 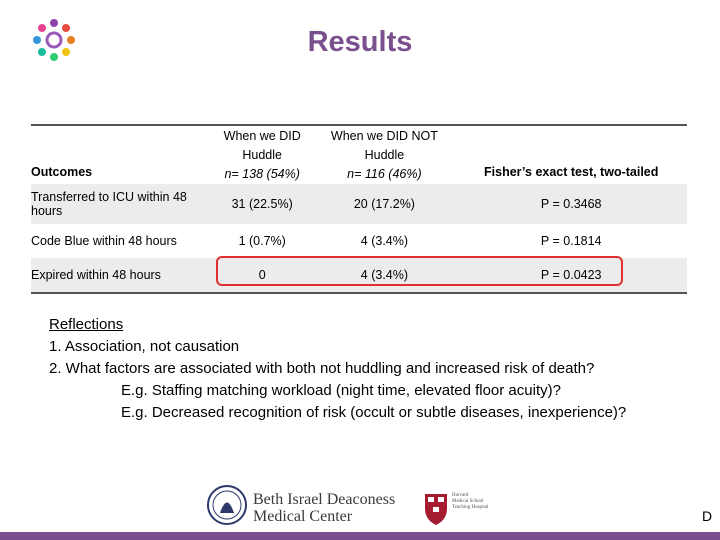 I want to click on header-did-huddle-n: n= 138 (54%), so click(x=262, y=173).